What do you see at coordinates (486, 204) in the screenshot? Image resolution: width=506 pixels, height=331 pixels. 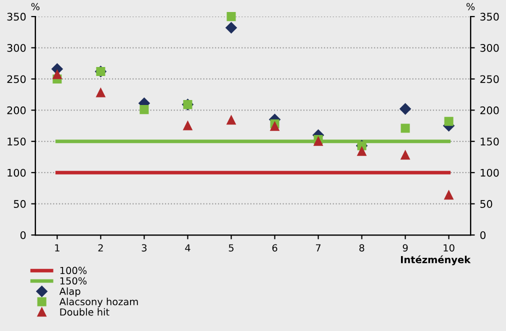 I see `y2-tick-label: 50` at bounding box center [486, 204].